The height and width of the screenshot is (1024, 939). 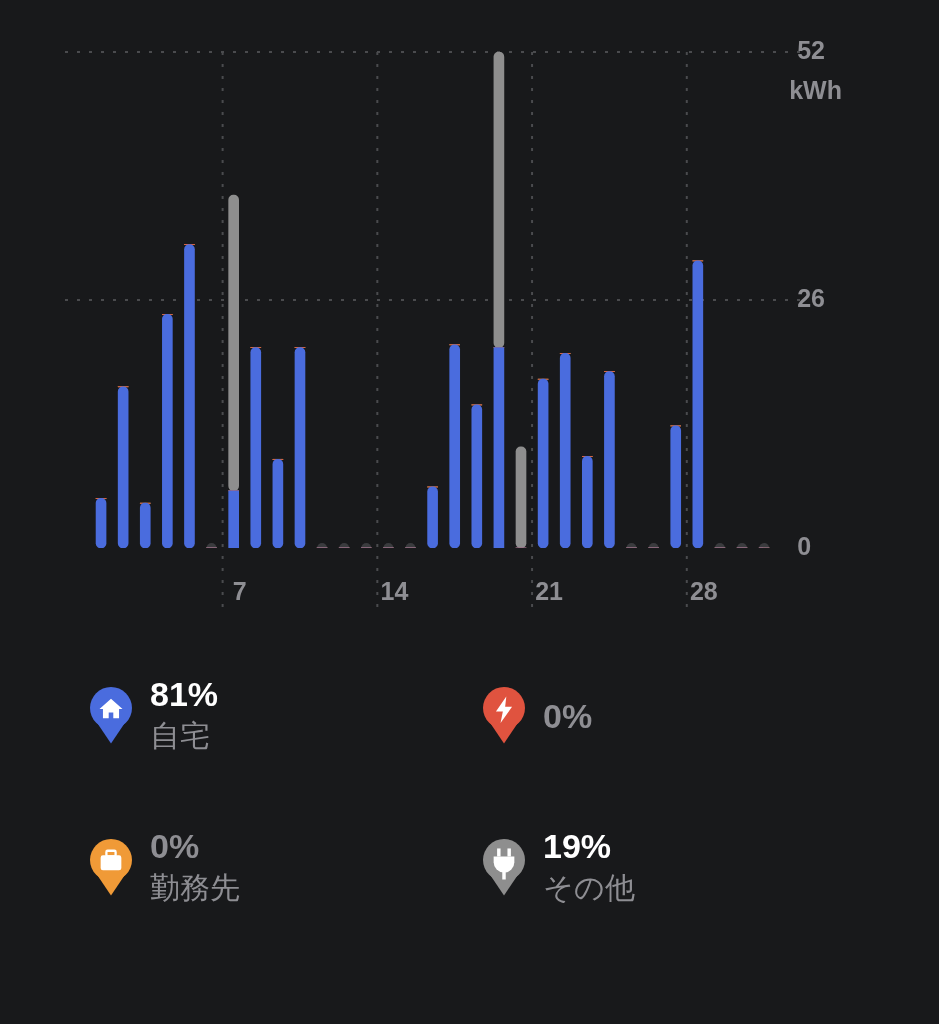 What do you see at coordinates (589, 888) in the screenshot?
I see `legend-label: その他` at bounding box center [589, 888].